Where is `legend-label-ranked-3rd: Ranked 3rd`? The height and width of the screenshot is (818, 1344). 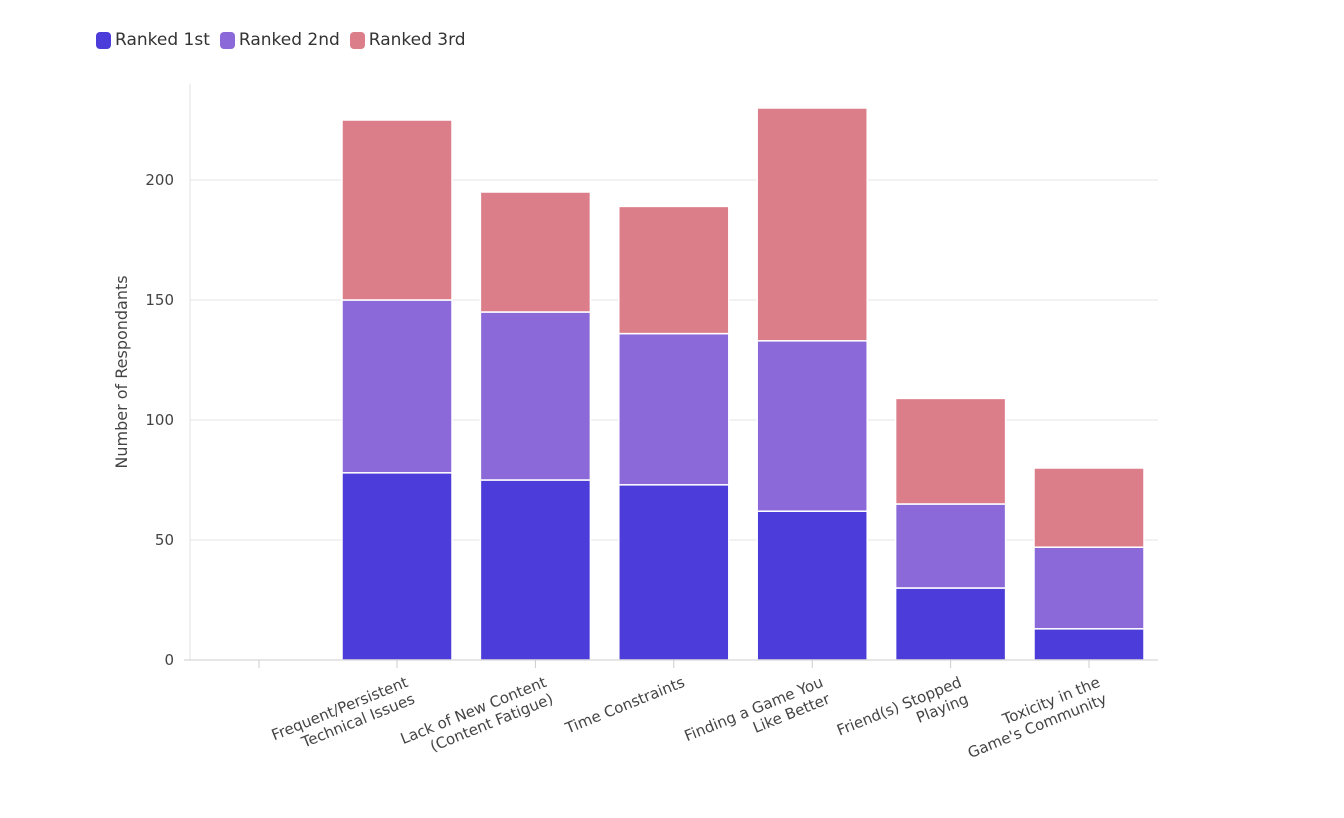
legend-label-ranked-3rd: Ranked 3rd is located at coordinates (417, 40).